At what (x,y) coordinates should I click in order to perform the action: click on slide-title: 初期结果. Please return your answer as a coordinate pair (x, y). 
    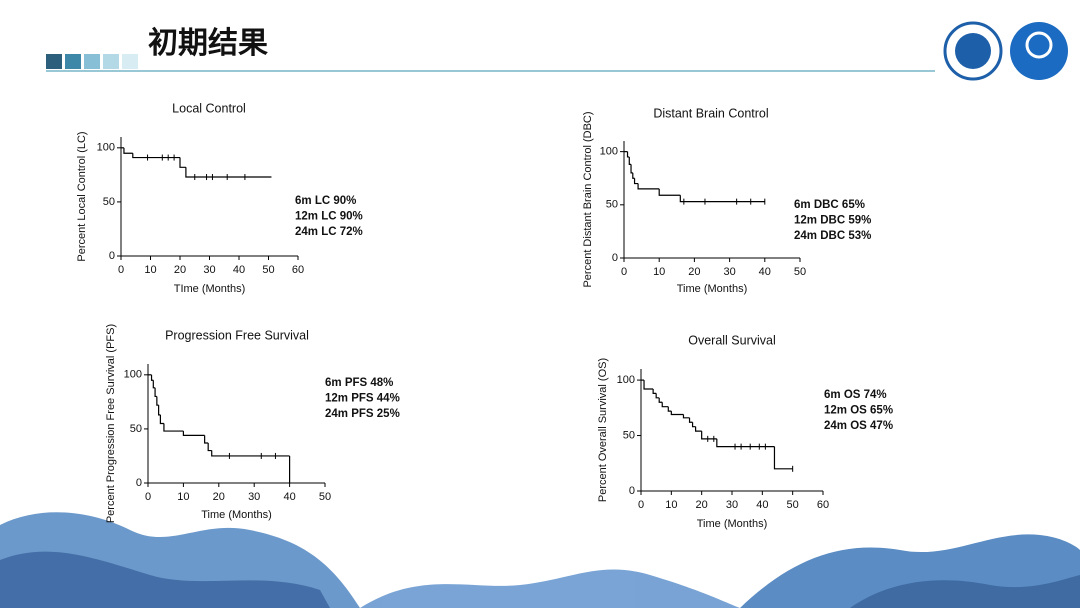
    Looking at the image, I should click on (208, 43).